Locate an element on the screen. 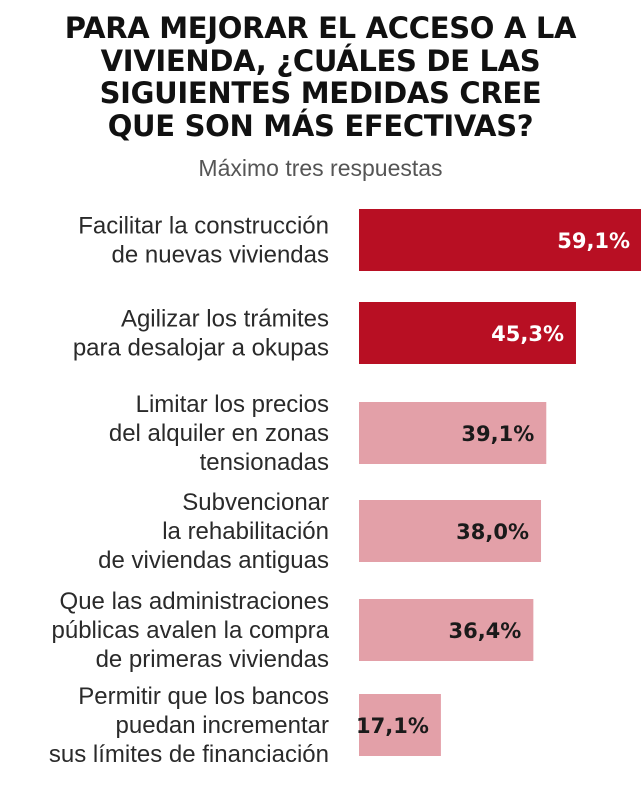 The image size is (641, 796). category-label: puedan incrementar is located at coordinates (222, 725).